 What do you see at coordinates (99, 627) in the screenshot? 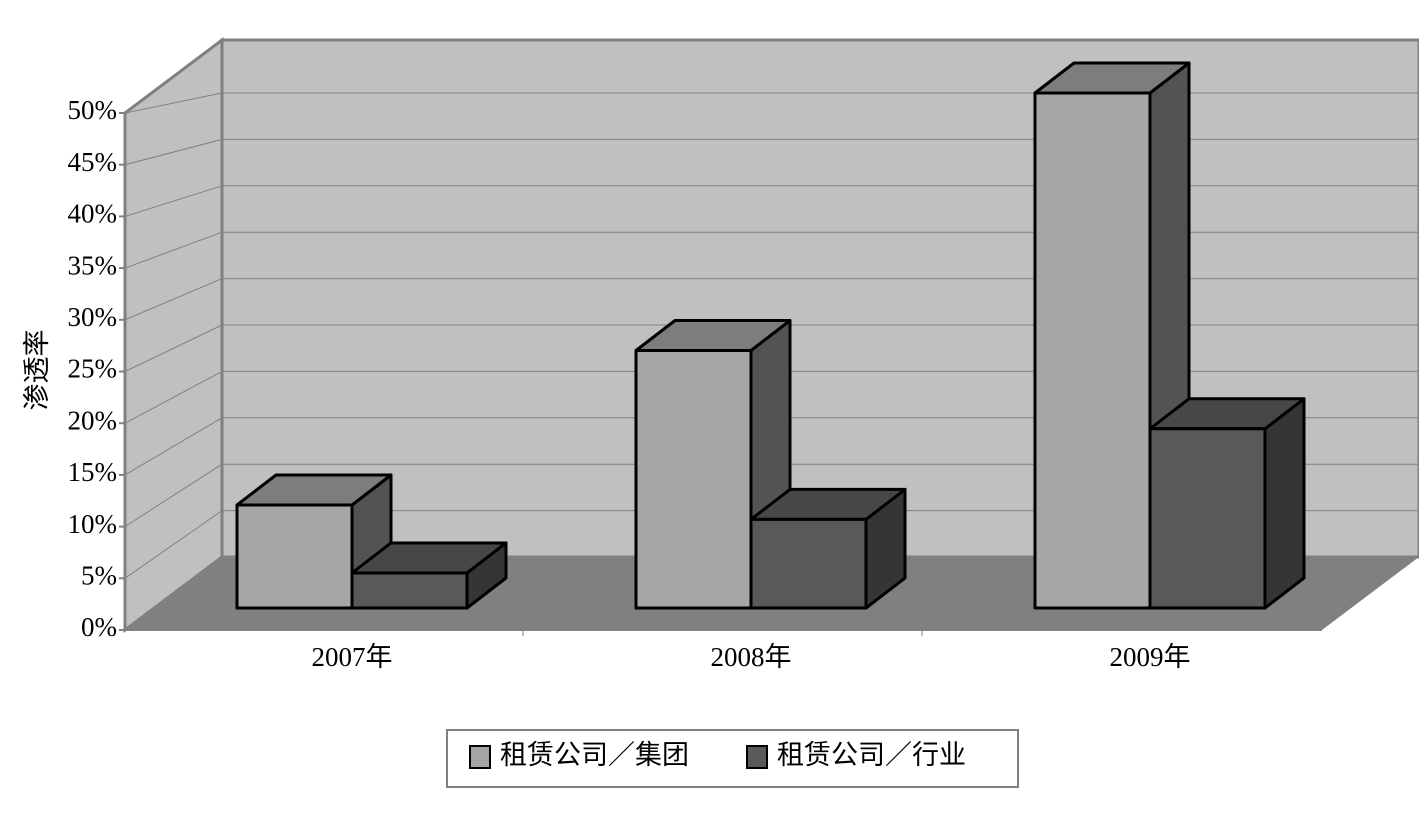
I see `y-tick-label: 0%` at bounding box center [99, 627].